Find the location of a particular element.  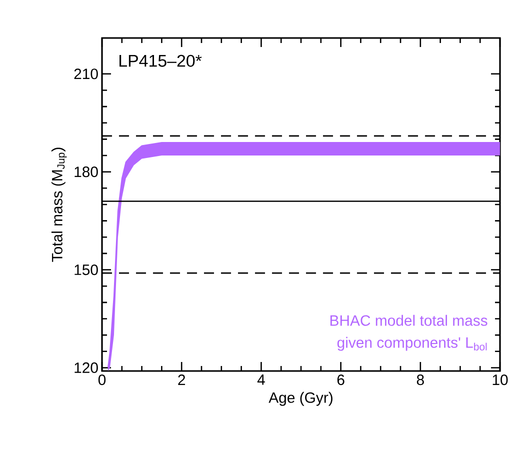

y-tick-label: 150 is located at coordinates (86, 270).